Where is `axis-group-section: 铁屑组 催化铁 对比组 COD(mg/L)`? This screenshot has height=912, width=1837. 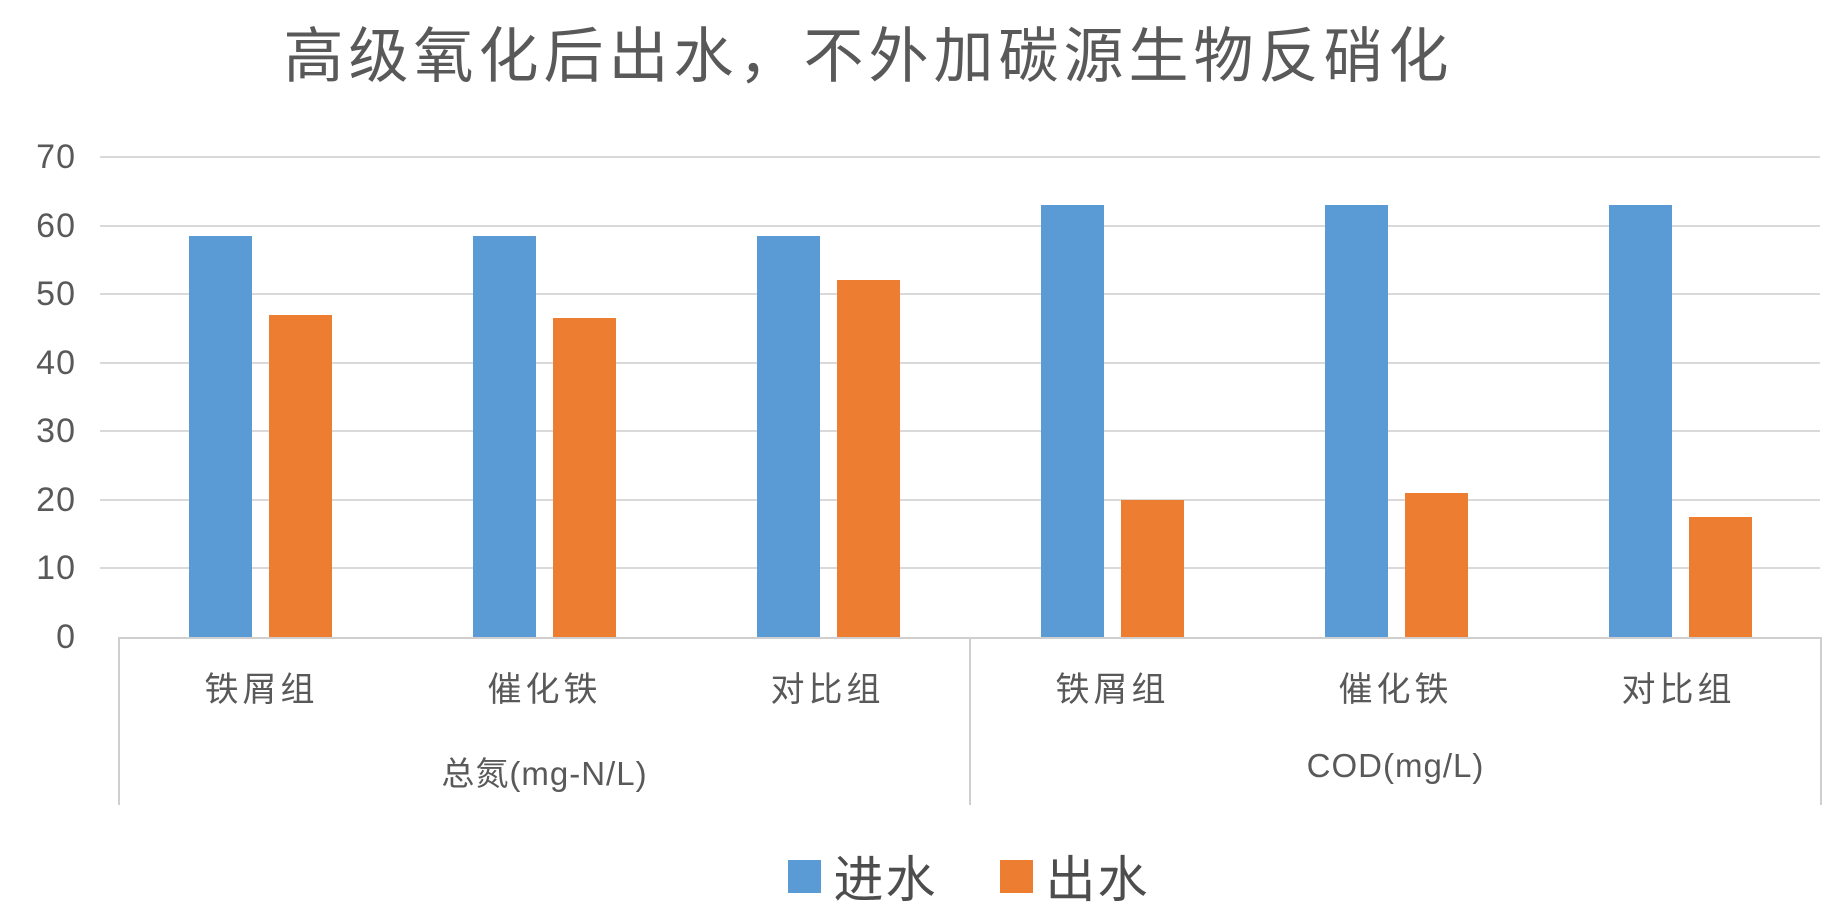 axis-group-section: 铁屑组 催化铁 对比组 COD(mg/L) is located at coordinates (1395, 722).